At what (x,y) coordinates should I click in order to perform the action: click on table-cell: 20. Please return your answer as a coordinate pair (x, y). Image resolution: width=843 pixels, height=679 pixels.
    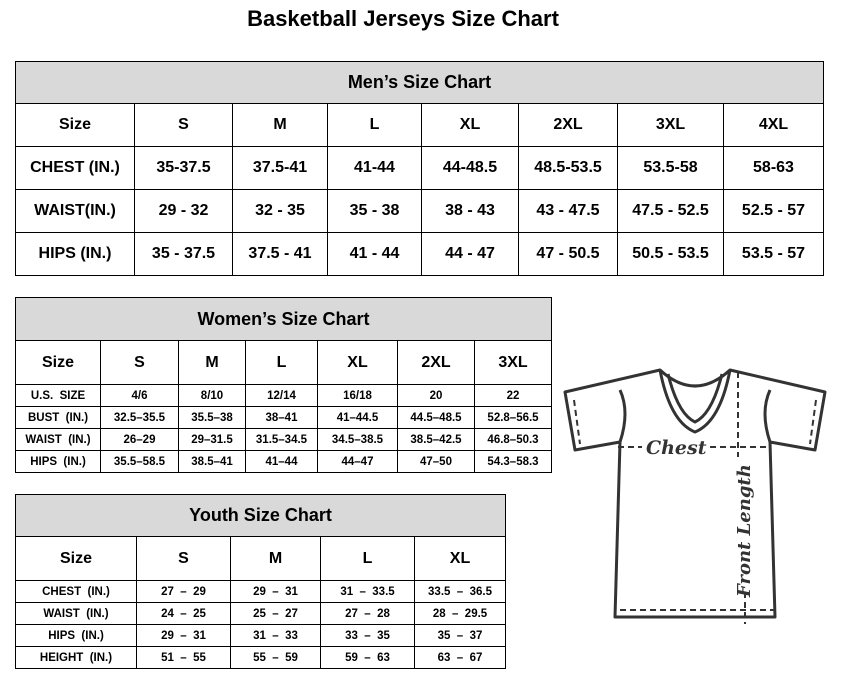
    Looking at the image, I should click on (436, 395).